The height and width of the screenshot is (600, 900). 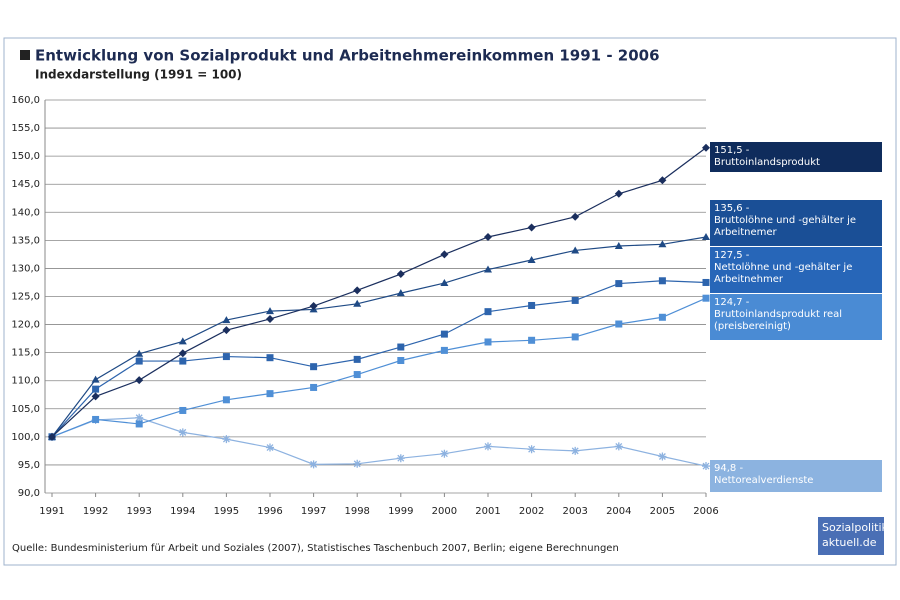 What do you see at coordinates (764, 480) in the screenshot?
I see `legend-label: Nettorealverdienste` at bounding box center [764, 480].